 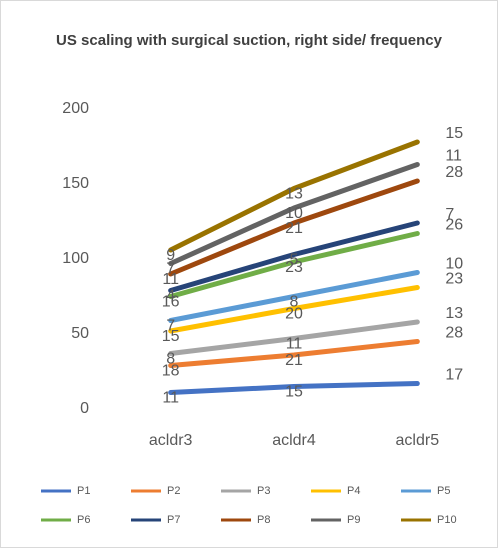 I want to click on x-tick-label: acldr3, so click(x=171, y=440).